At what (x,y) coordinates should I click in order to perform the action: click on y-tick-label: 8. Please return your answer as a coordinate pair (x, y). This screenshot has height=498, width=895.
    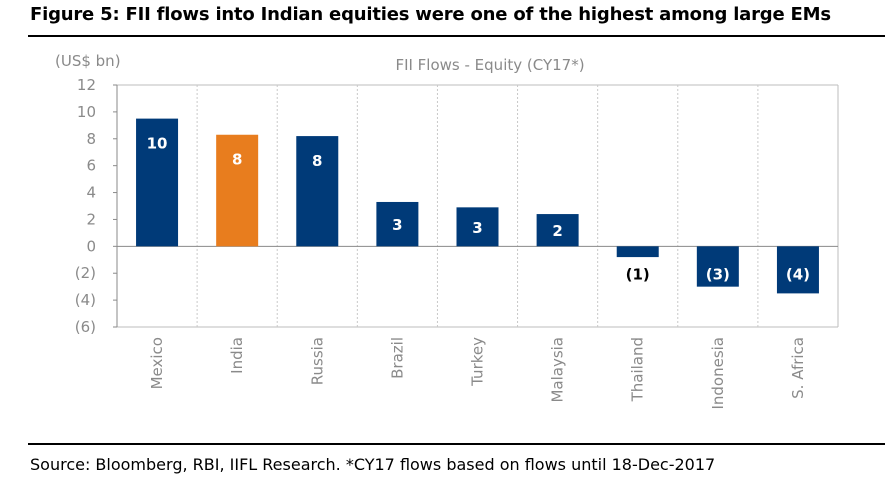
    Looking at the image, I should click on (91, 139).